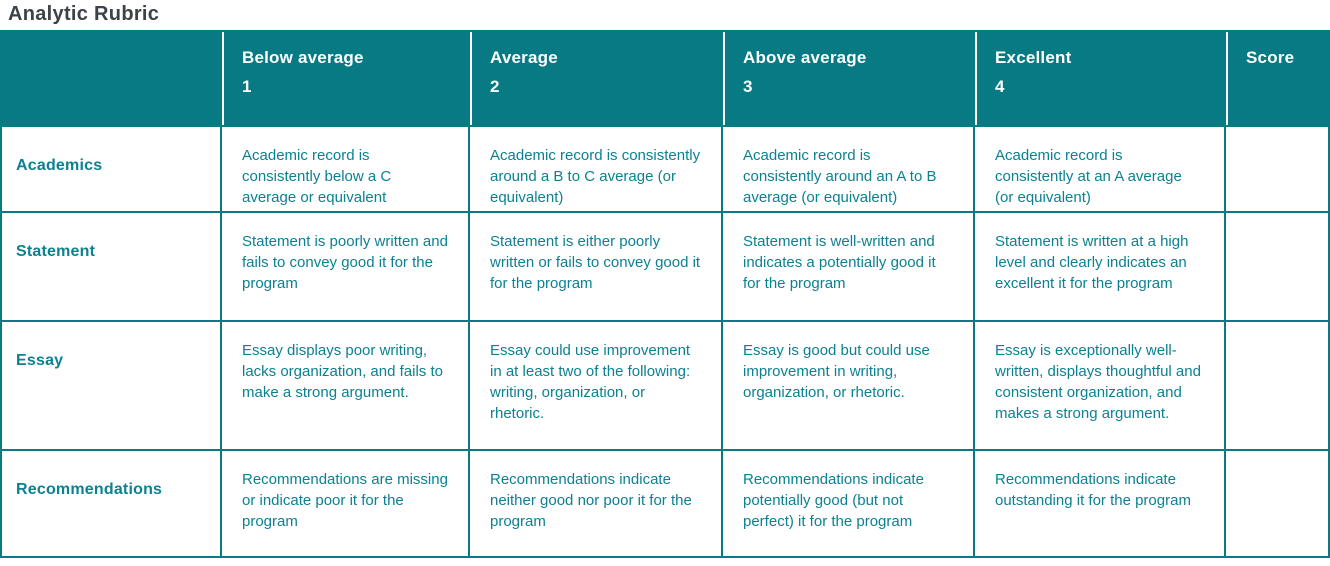 The height and width of the screenshot is (566, 1330). What do you see at coordinates (1270, 57) in the screenshot?
I see `column-header-label: Score` at bounding box center [1270, 57].